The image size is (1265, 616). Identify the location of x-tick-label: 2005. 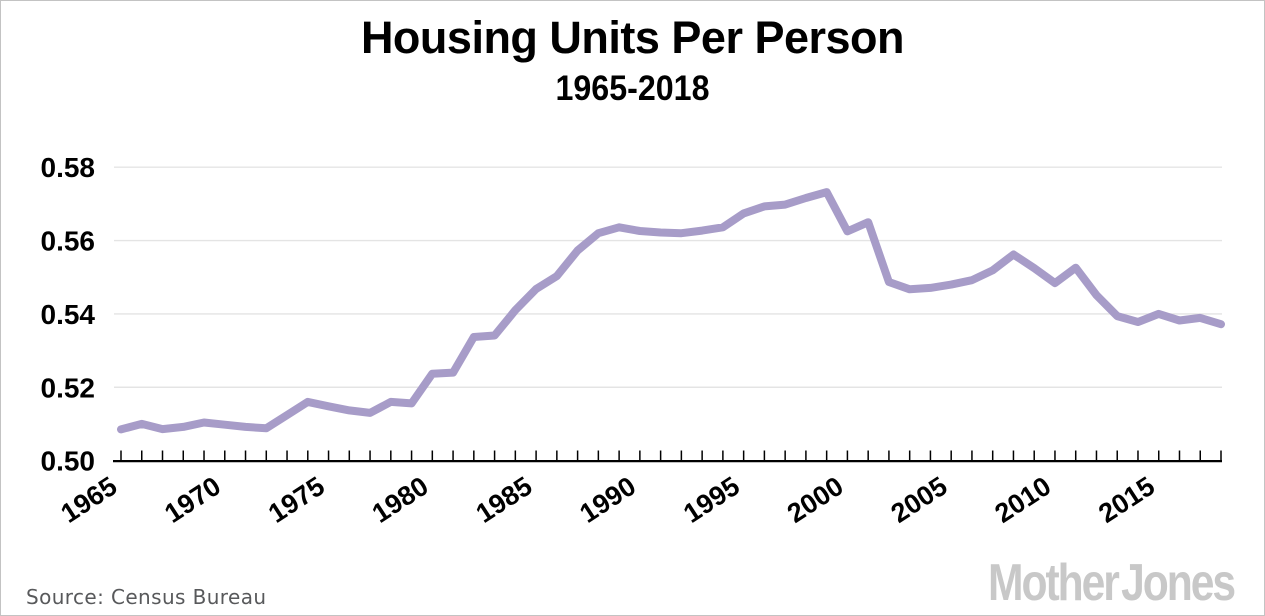
(919, 500).